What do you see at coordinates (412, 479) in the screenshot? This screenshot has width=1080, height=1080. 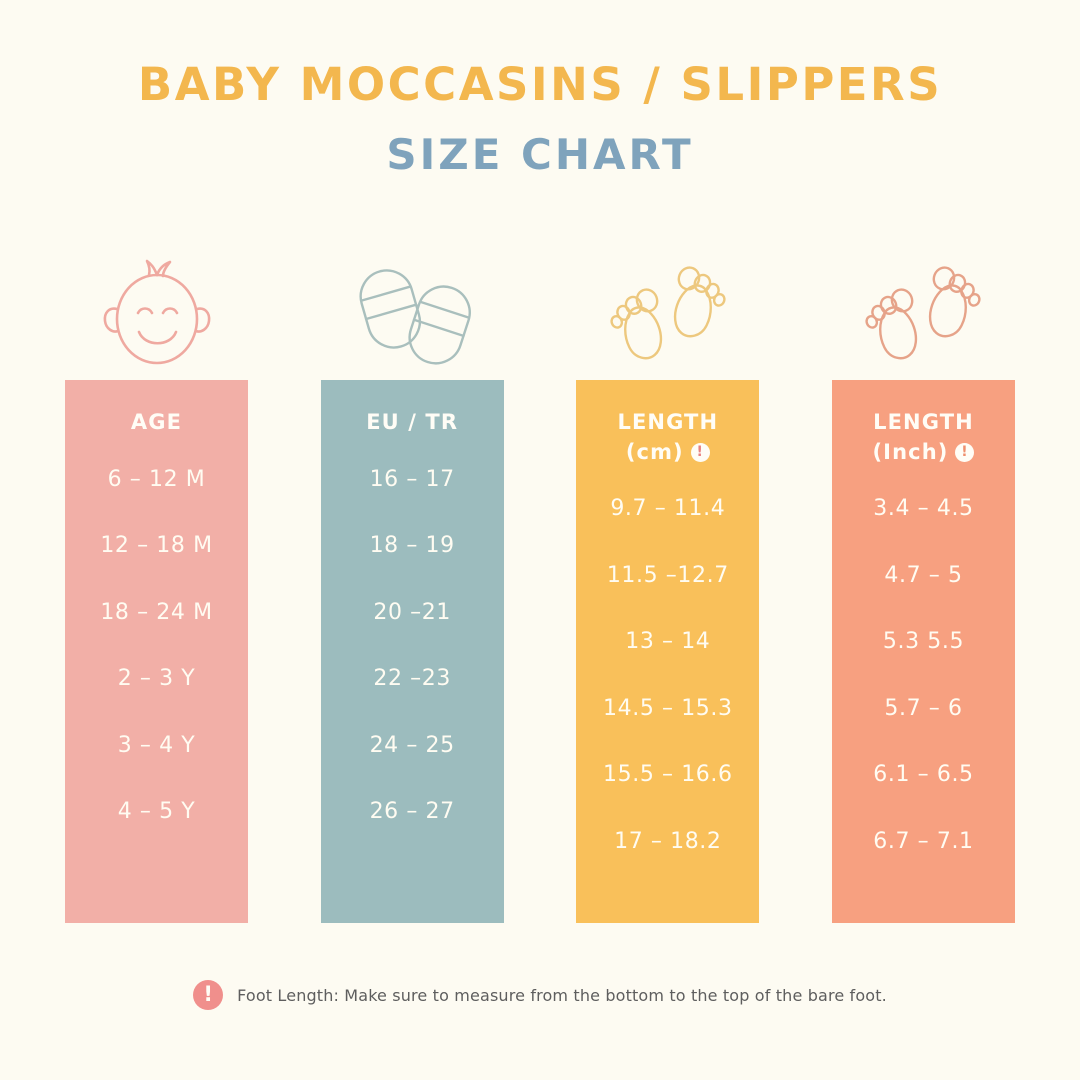 I see `table-row: 16 – 17` at bounding box center [412, 479].